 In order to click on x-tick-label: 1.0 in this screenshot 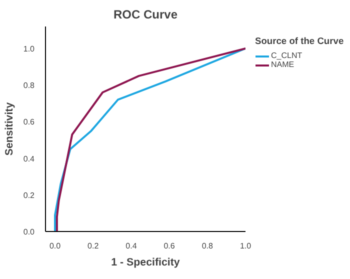, I will do `click(246, 246)`.